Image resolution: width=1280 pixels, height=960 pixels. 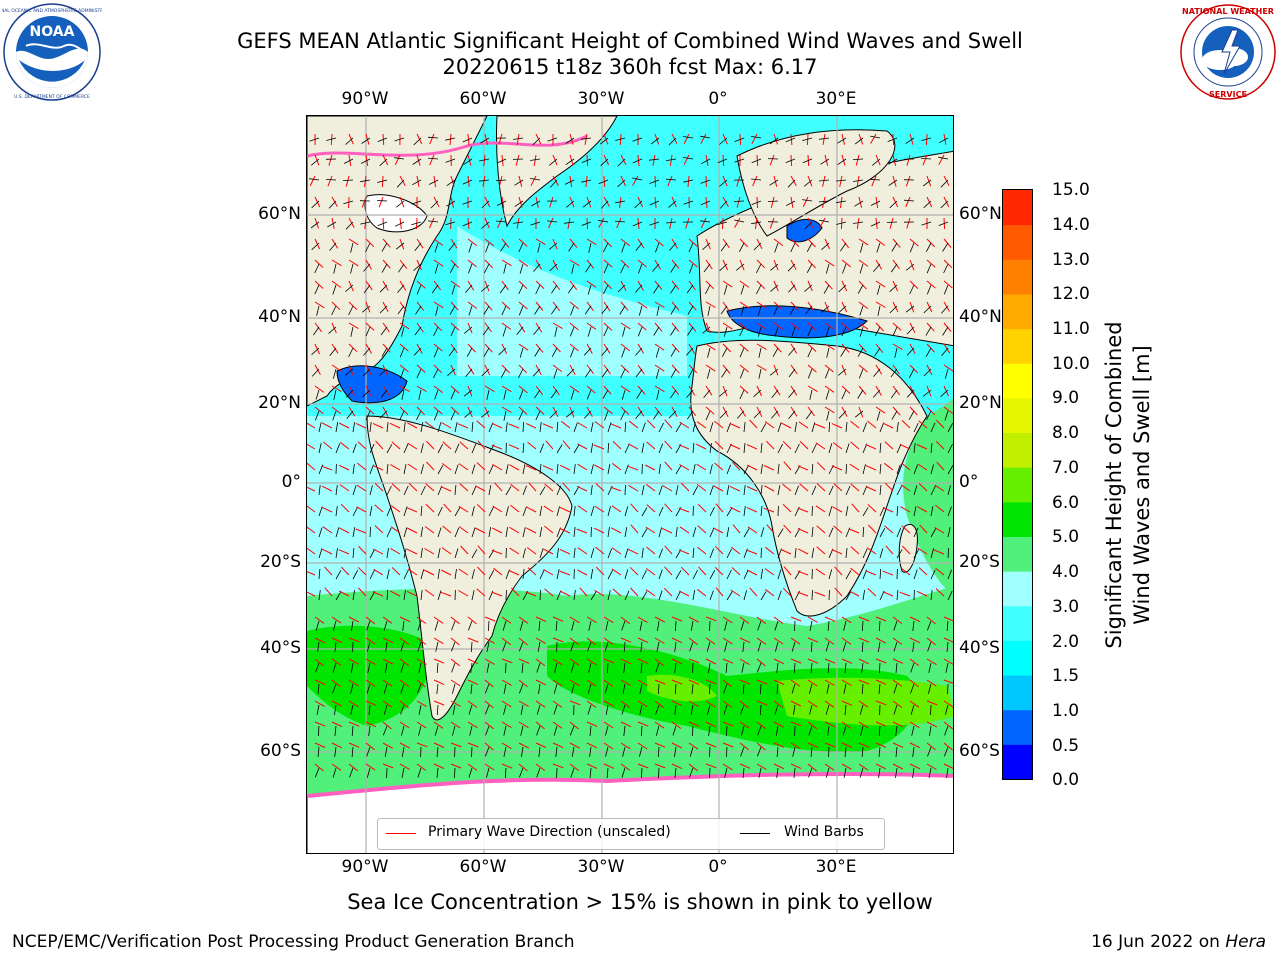 I want to click on lat-label-left: 0°, so click(x=291, y=482).